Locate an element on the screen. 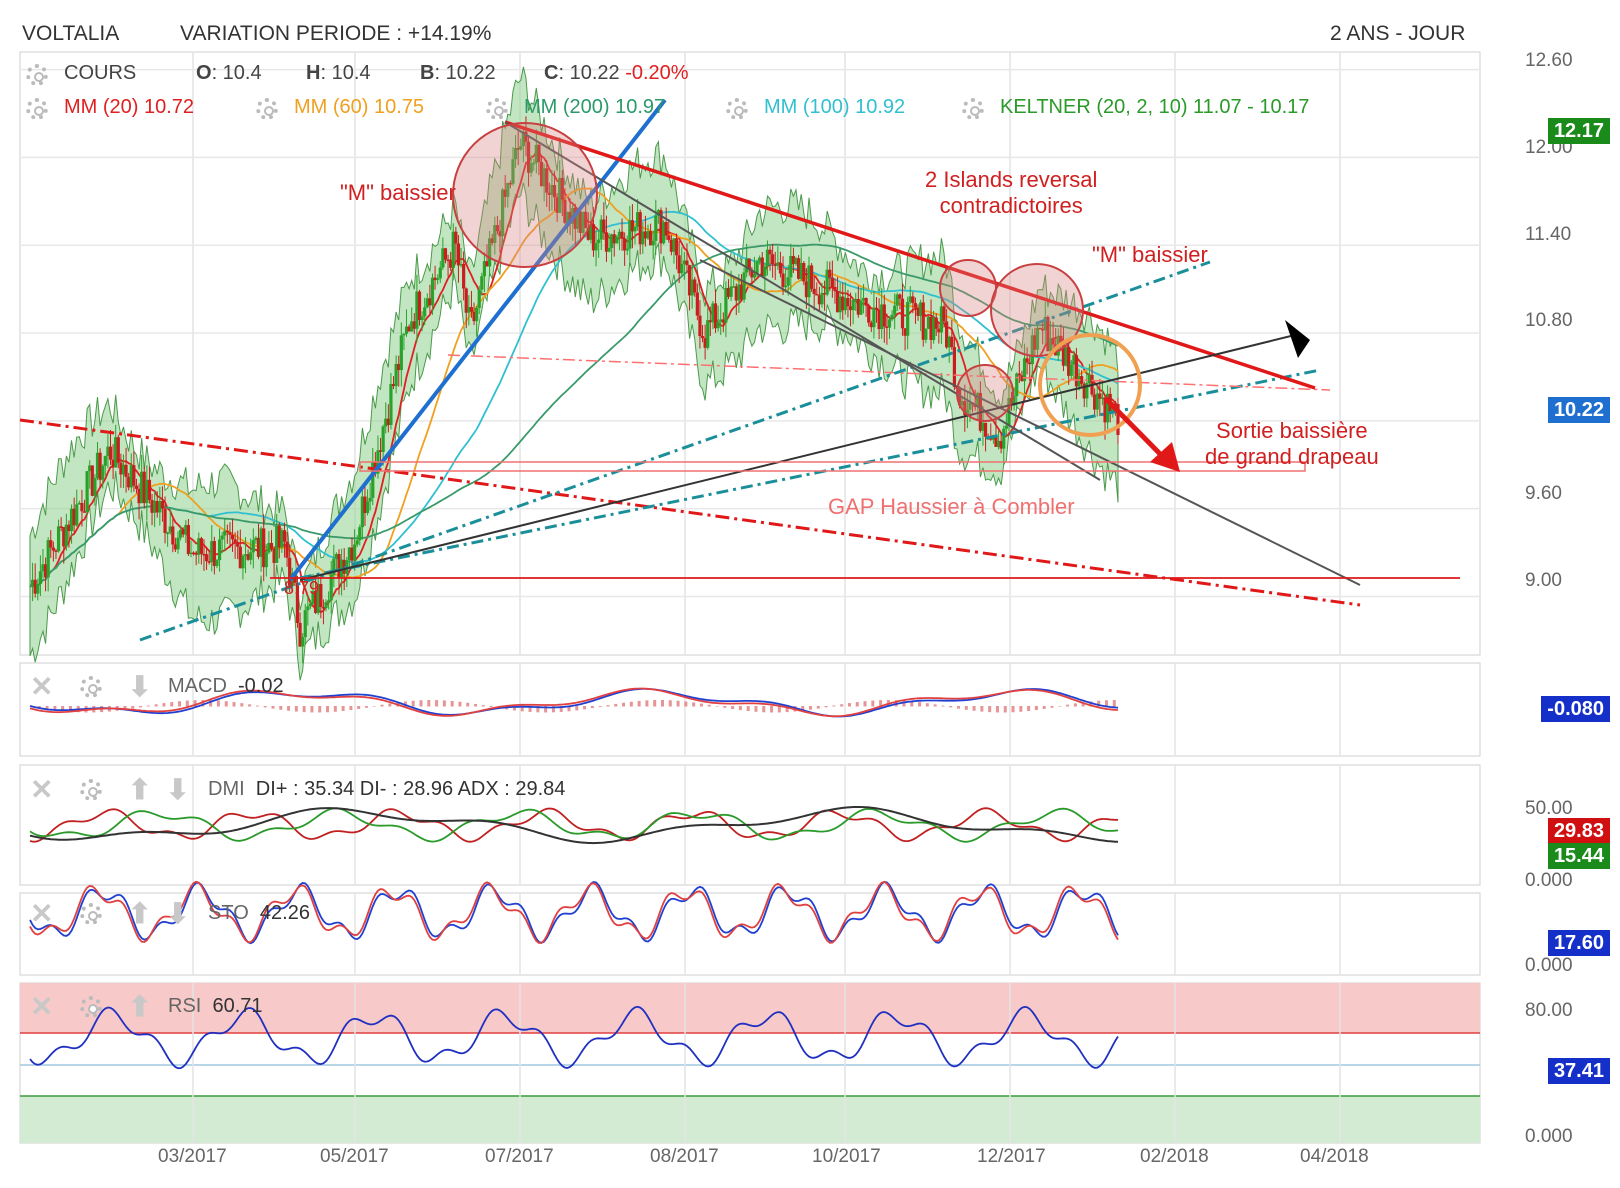 This screenshot has width=1620, height=1188. panel-frame is located at coordinates (750, 709).